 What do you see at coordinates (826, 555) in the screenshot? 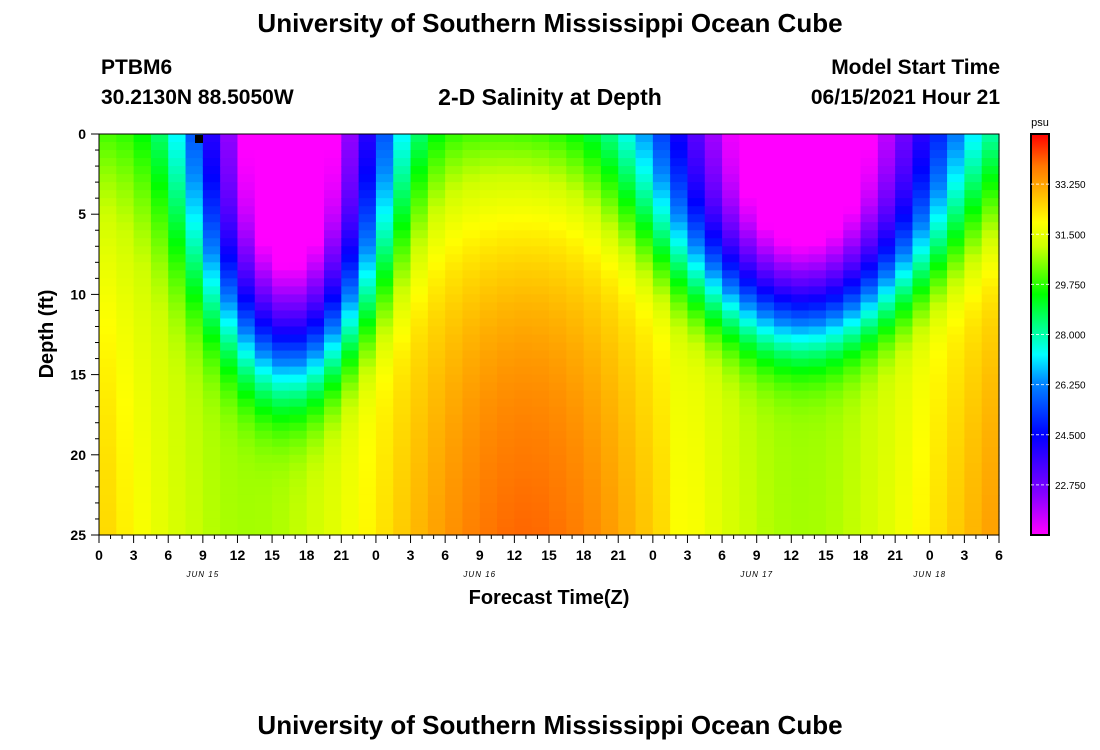
I see `x-tick-label: 15` at bounding box center [826, 555].